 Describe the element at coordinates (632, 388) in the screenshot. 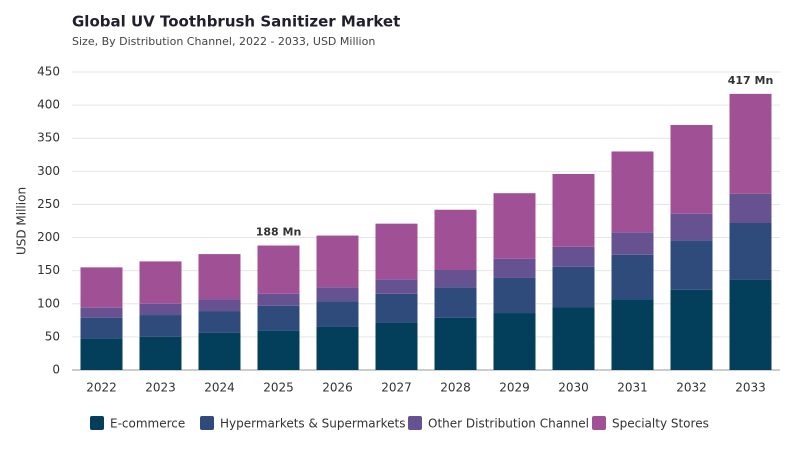

I see `x-tick-label: 2031` at that location.